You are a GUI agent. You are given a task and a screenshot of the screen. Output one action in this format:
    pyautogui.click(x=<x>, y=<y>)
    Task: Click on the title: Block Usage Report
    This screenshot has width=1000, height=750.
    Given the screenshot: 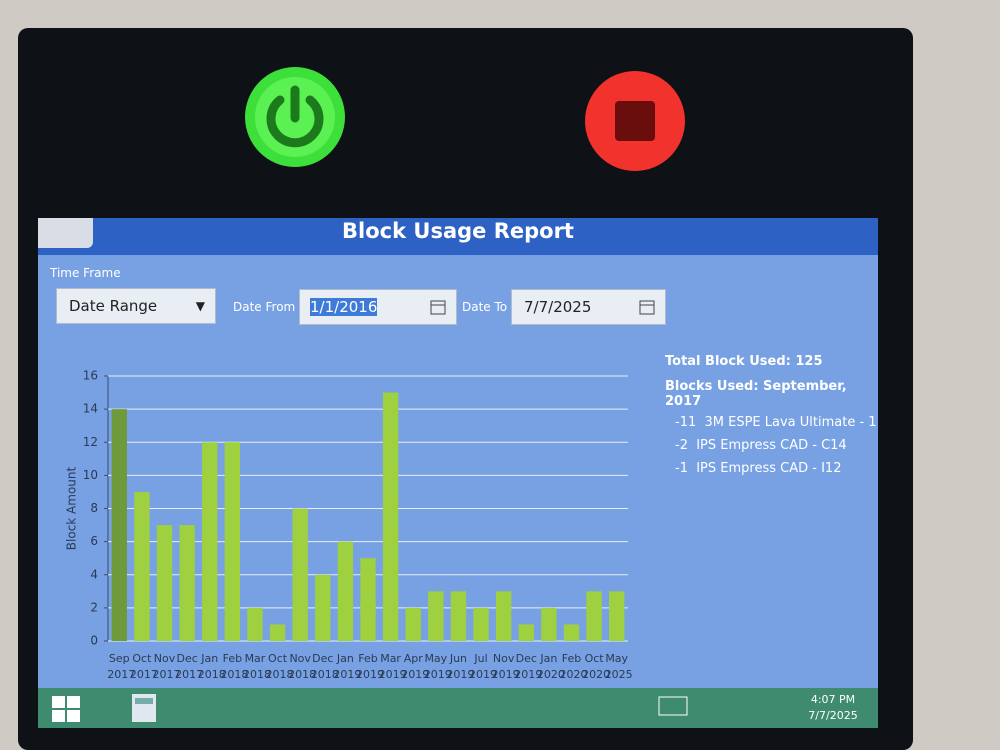 What is the action you would take?
    pyautogui.click(x=458, y=231)
    